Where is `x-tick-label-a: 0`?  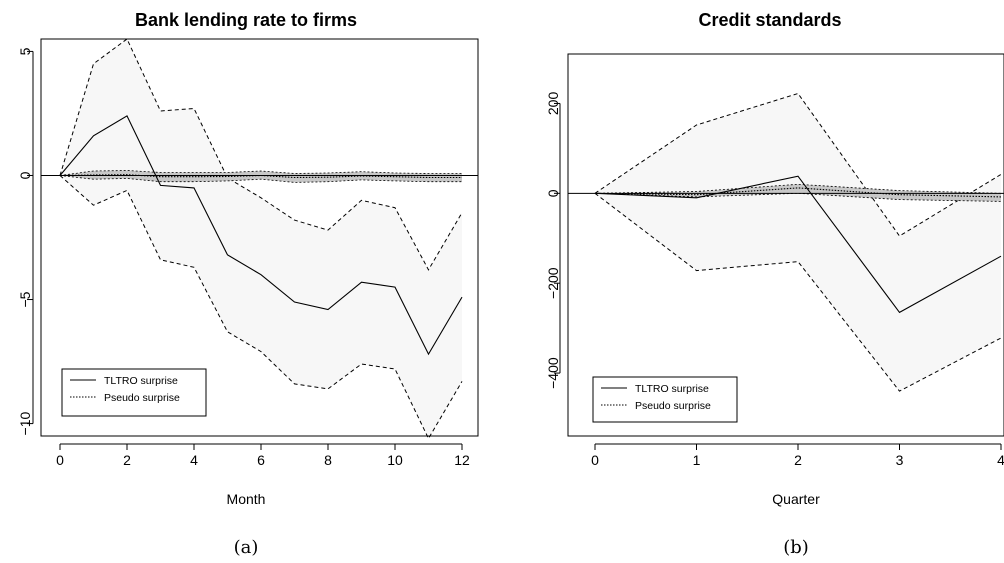 x-tick-label-a: 0 is located at coordinates (60, 460).